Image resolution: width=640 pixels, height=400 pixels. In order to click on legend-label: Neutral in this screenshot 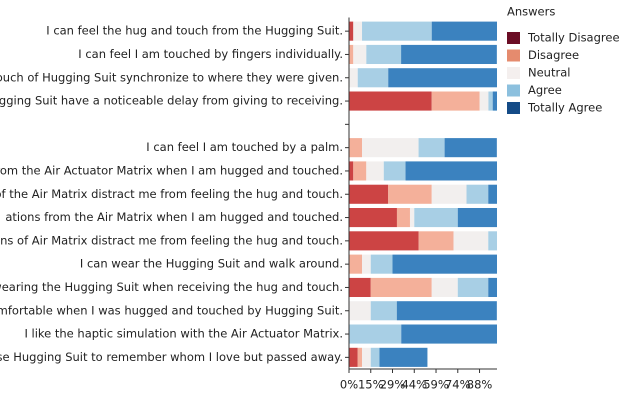, I will do `click(549, 73)`.